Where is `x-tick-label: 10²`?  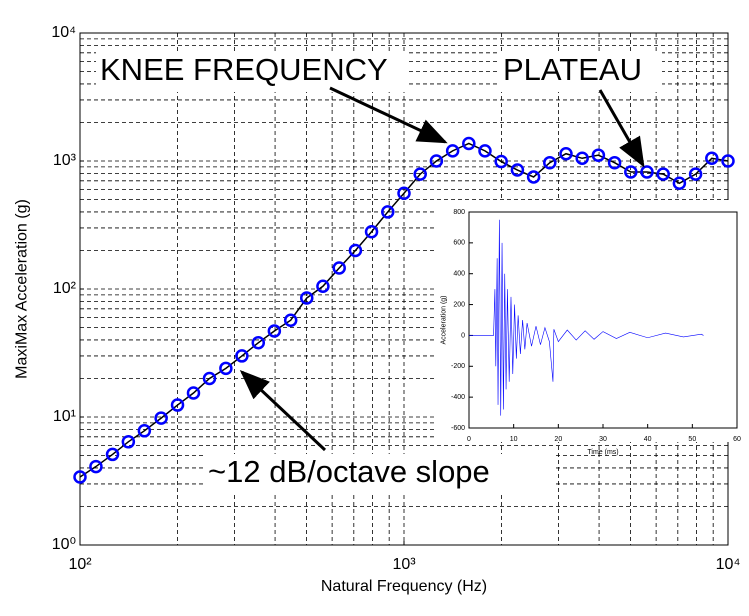
x-tick-label: 10² is located at coordinates (80, 564).